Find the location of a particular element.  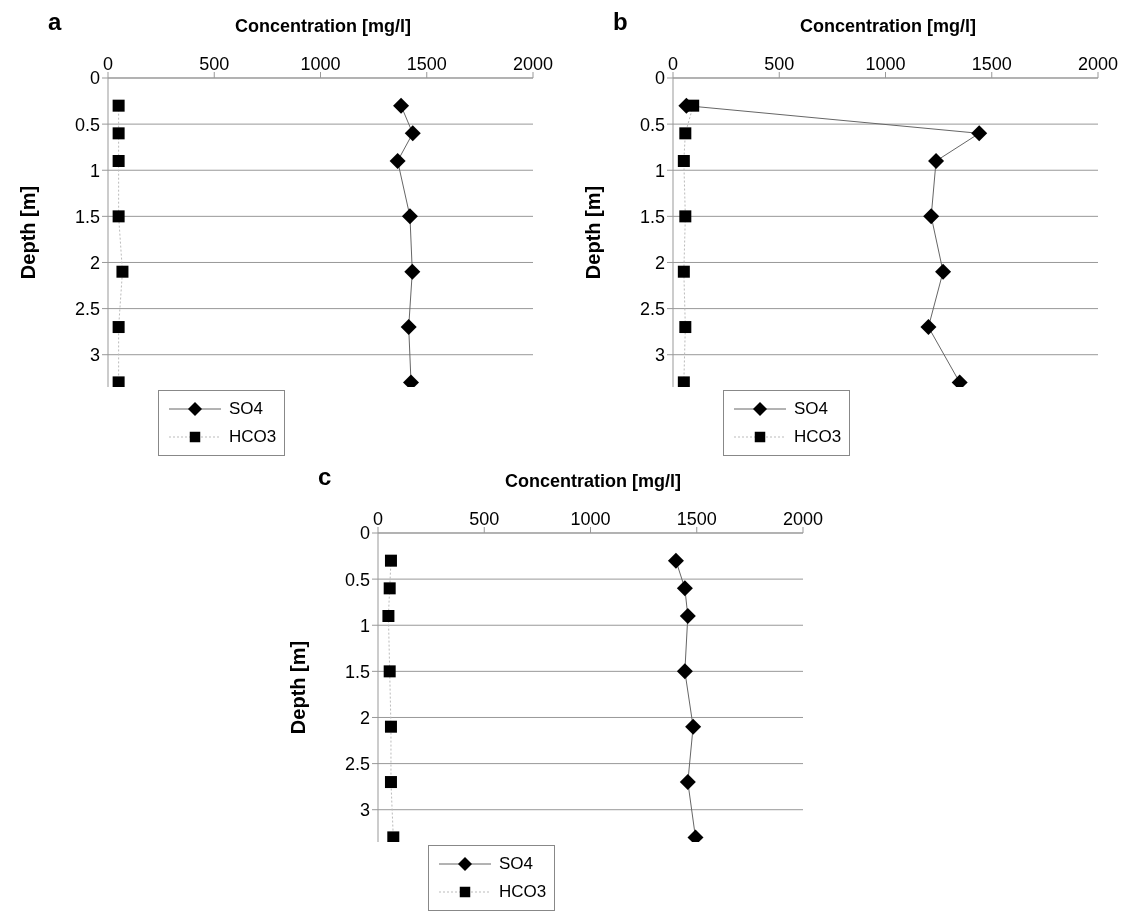

chart-title: b is located at coordinates (620, 22).